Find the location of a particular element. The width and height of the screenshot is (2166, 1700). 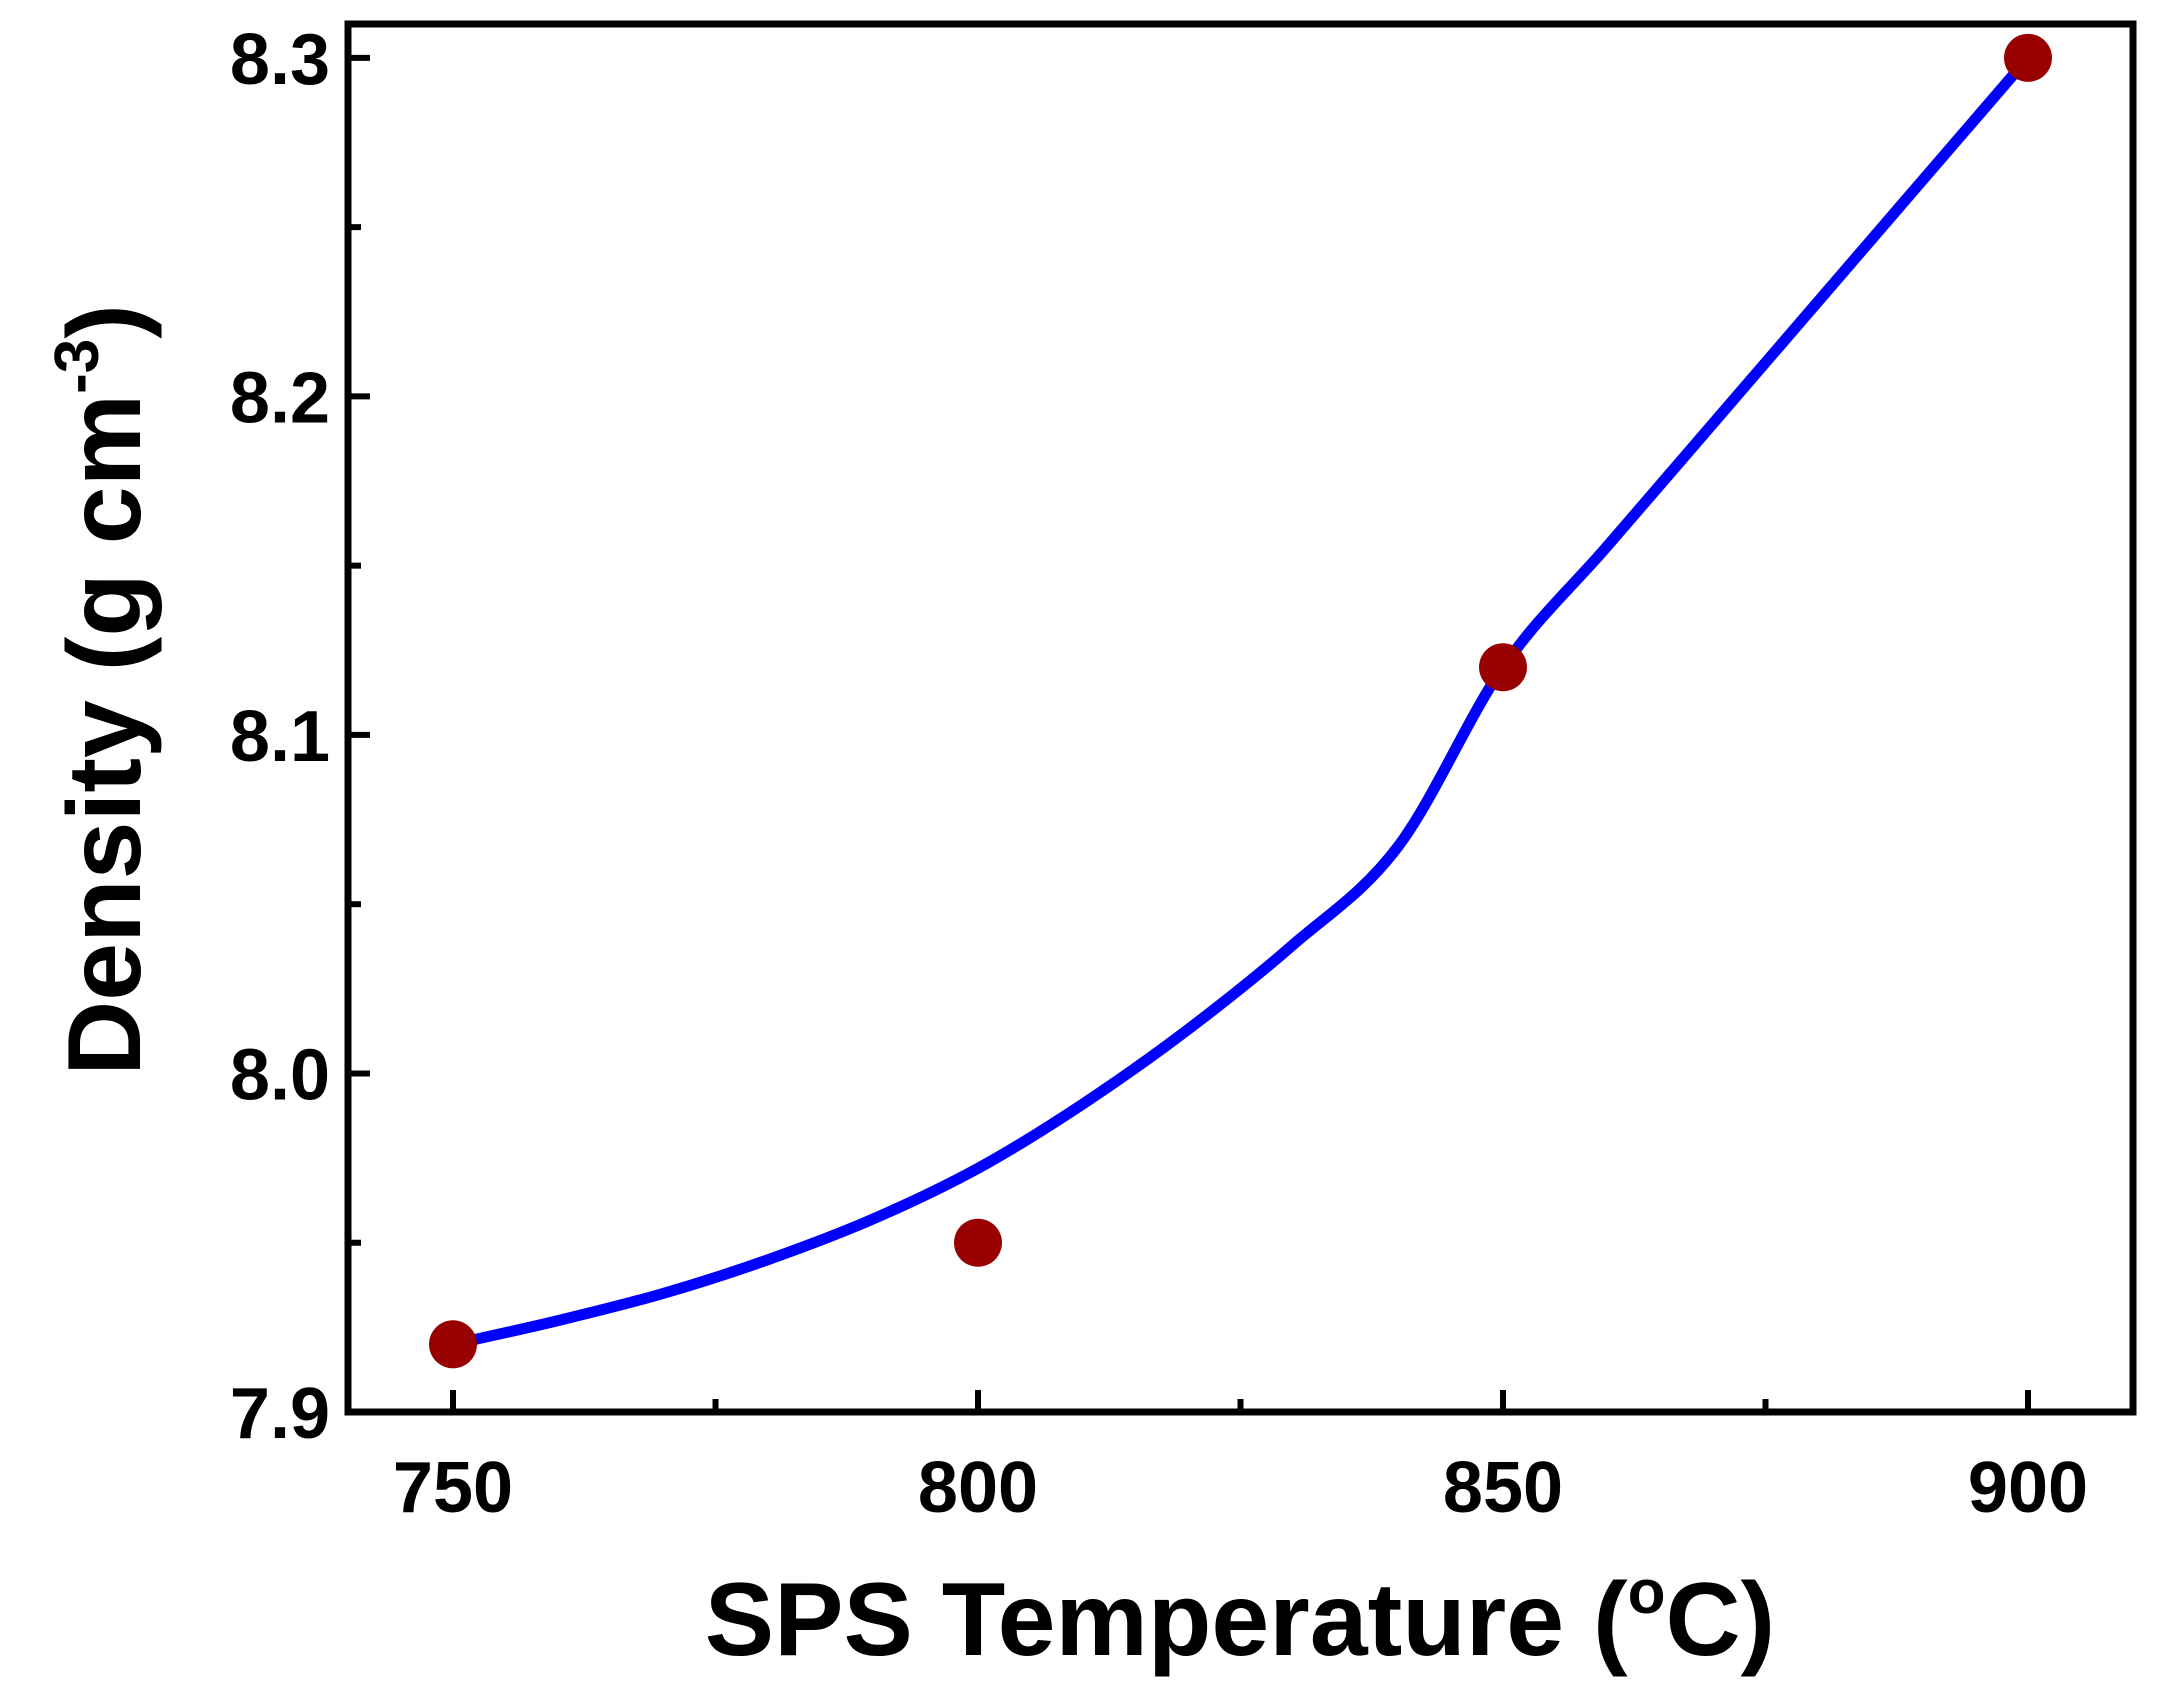

y-axis-title: Density (g cm-3) is located at coordinates (103, 690).